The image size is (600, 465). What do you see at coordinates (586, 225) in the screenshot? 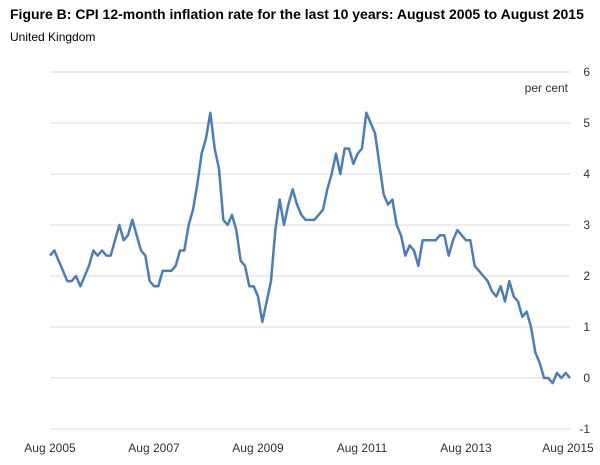
I see `y-tick-label: 3` at bounding box center [586, 225].